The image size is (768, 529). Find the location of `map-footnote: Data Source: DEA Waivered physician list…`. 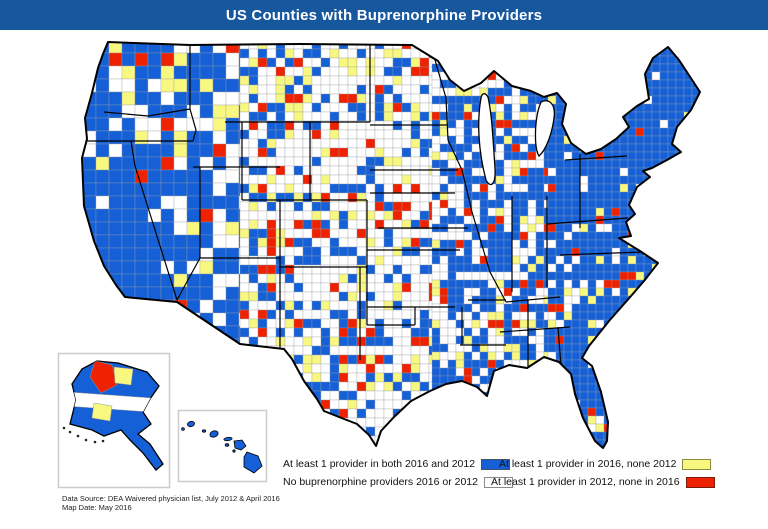

map-footnote: Data Source: DEA Waivered physician list… is located at coordinates (171, 503).